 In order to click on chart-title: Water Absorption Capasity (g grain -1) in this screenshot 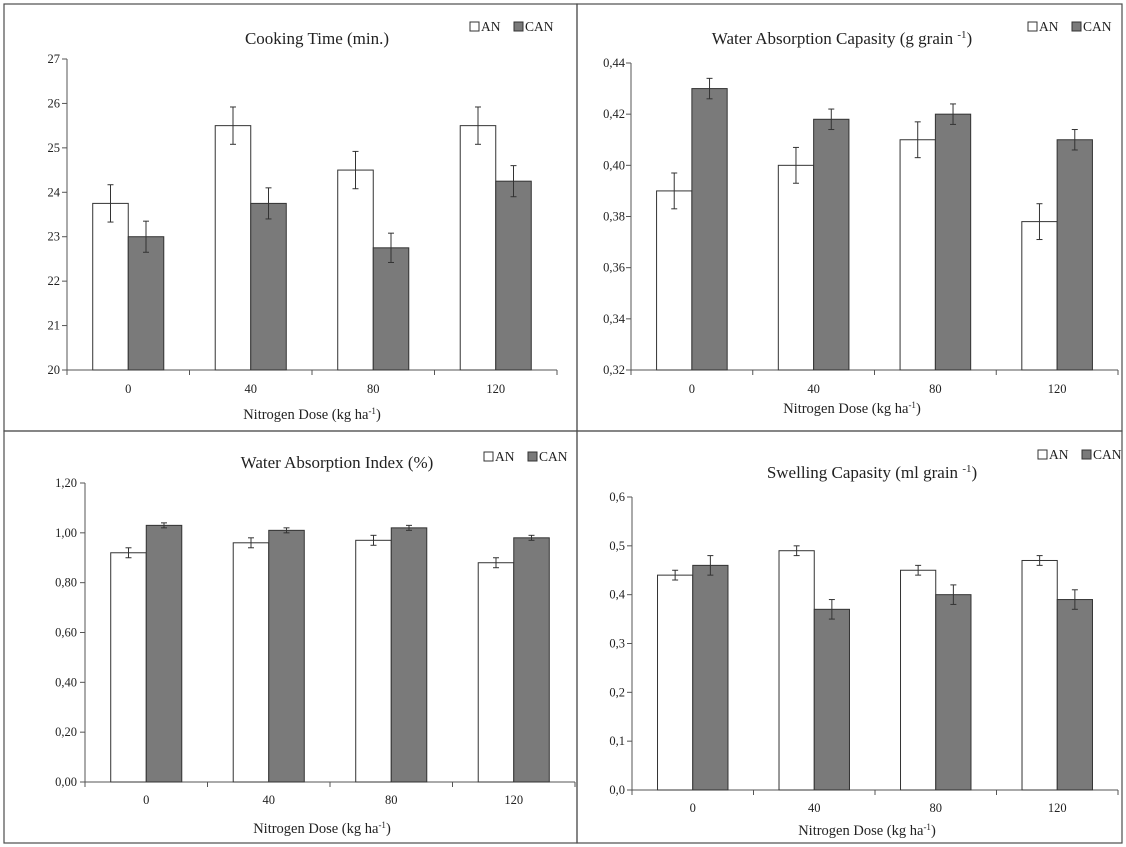, I will do `click(842, 38)`.